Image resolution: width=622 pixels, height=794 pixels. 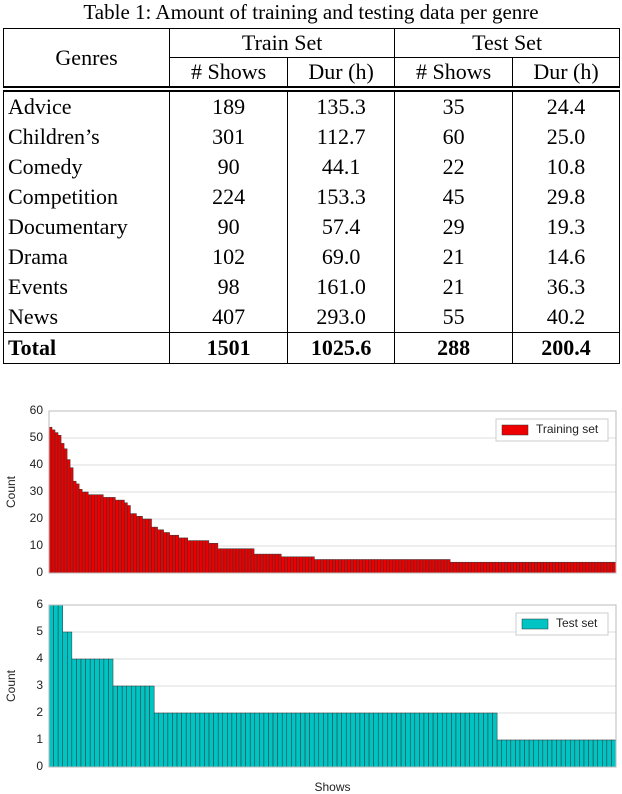 I want to click on y-tick-label: 20, so click(x=37, y=518).